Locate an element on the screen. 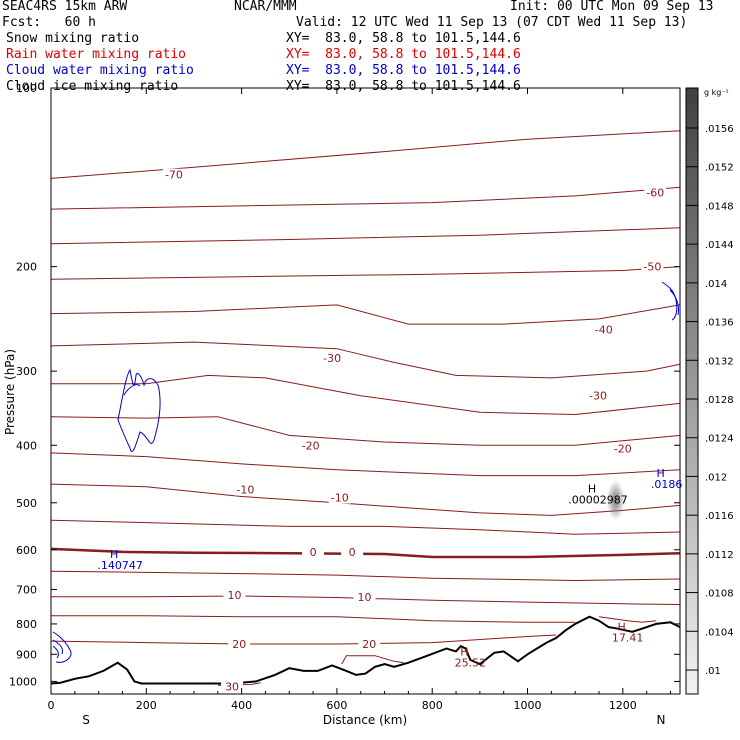  terrain-line is located at coordinates (365, 650).